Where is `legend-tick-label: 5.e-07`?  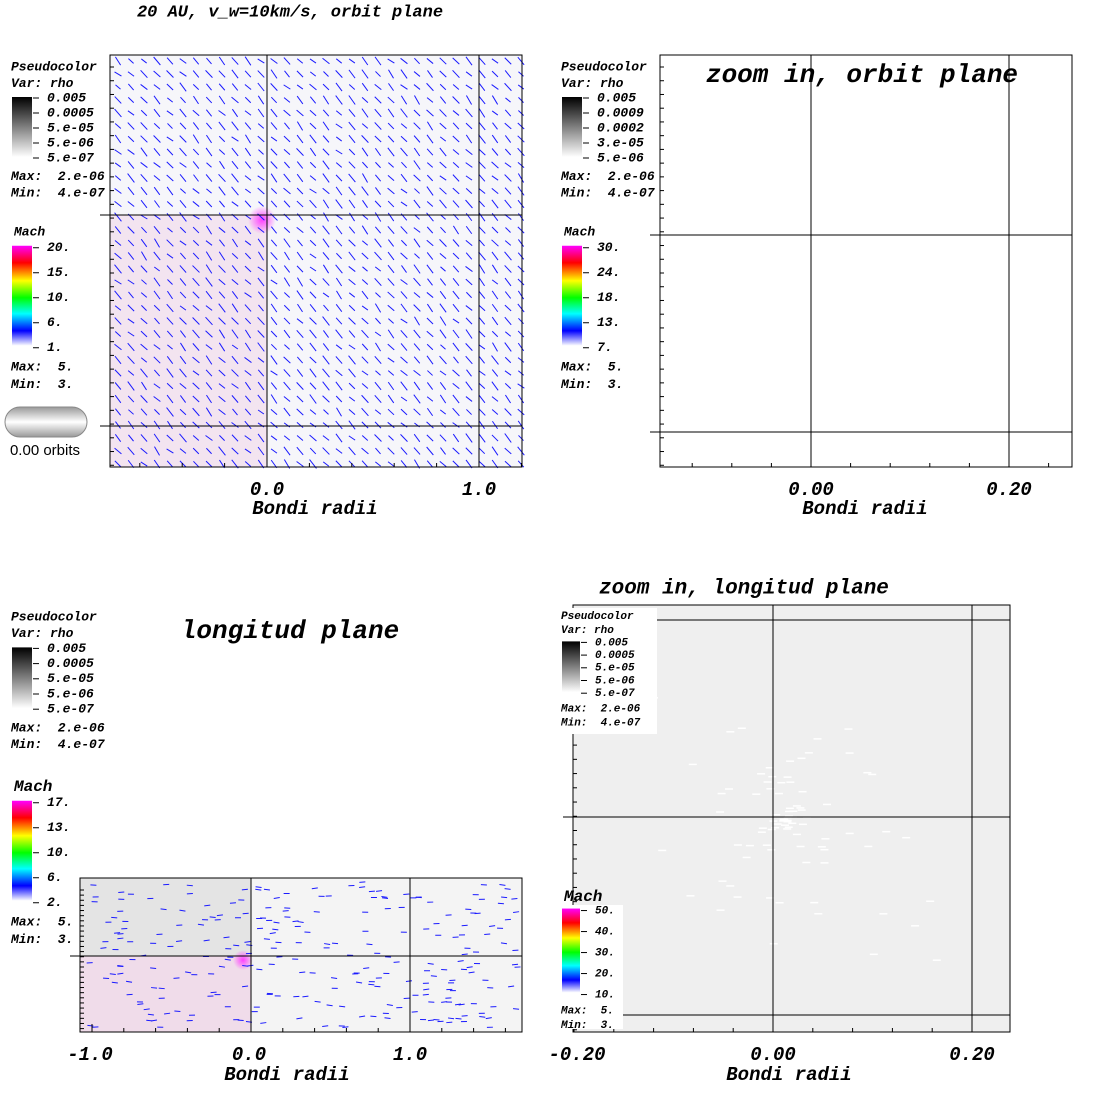
legend-tick-label: 5.e-07 is located at coordinates (70, 157).